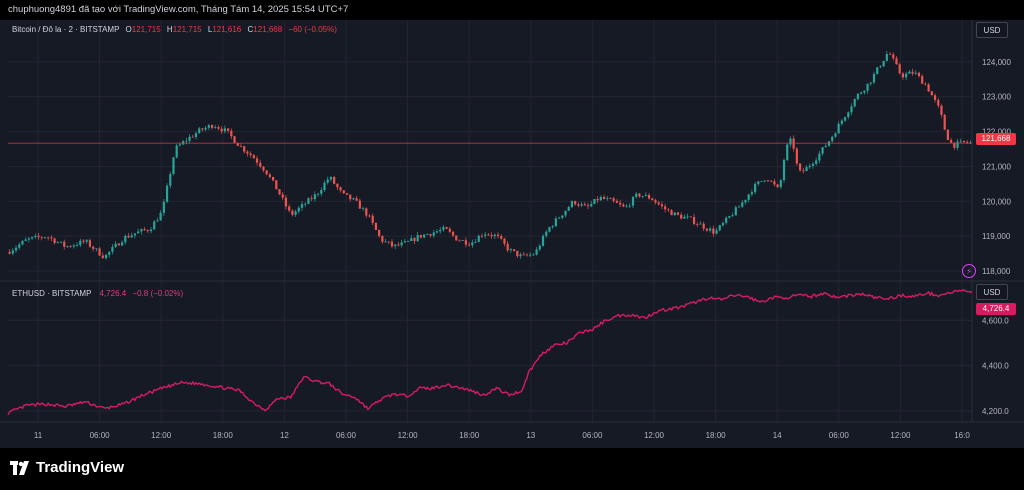 Image resolution: width=1024 pixels, height=490 pixels. I want to click on x-tick-label: 11, so click(38, 435).